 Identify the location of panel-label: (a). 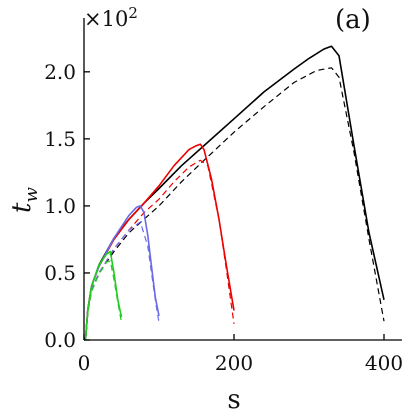
(353, 20).